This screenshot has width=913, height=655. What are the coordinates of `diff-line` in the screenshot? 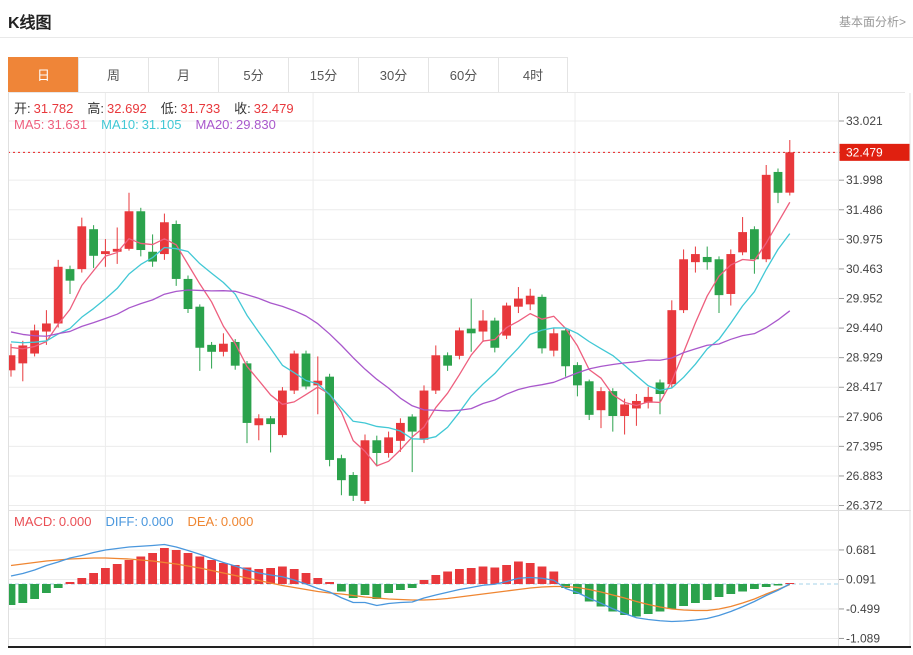 It's located at (400, 583).